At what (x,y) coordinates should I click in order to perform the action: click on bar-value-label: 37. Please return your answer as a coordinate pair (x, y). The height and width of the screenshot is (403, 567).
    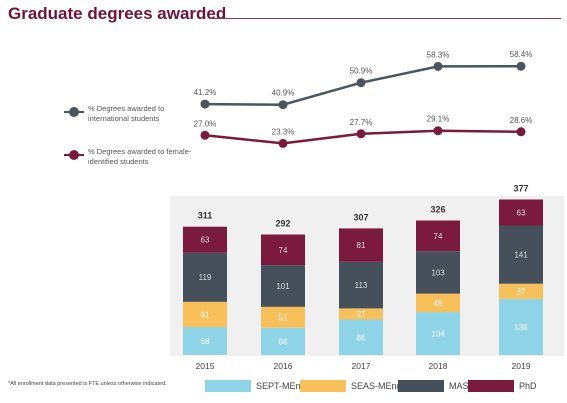
    Looking at the image, I should click on (521, 291).